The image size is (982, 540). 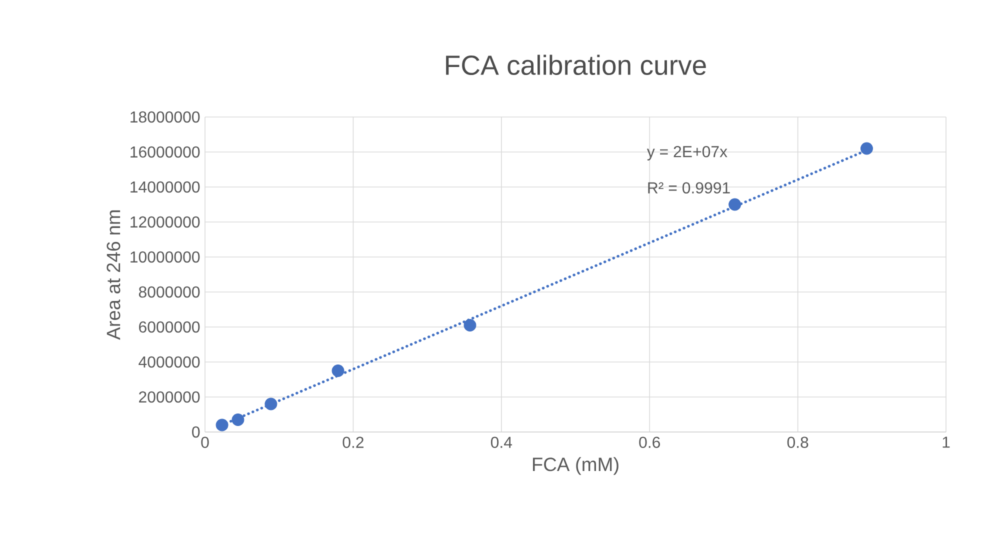 What do you see at coordinates (165, 152) in the screenshot?
I see `y-tick-label: 16000000` at bounding box center [165, 152].